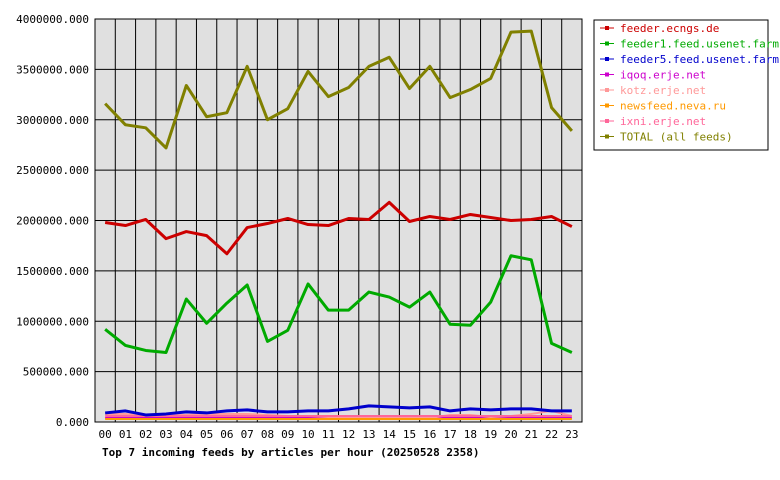 The height and width of the screenshot is (480, 780). What do you see at coordinates (52, 19) in the screenshot?
I see `y-tick-label: 4000000.000` at bounding box center [52, 19].